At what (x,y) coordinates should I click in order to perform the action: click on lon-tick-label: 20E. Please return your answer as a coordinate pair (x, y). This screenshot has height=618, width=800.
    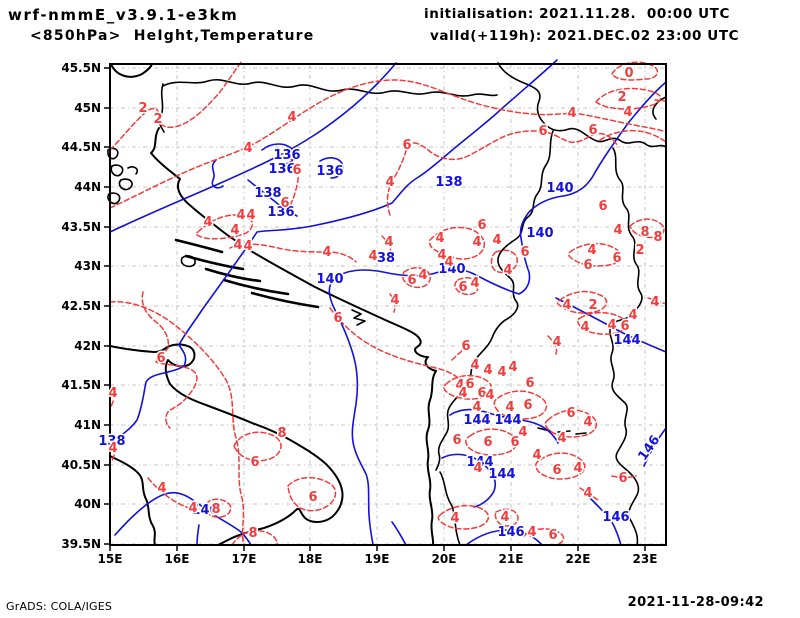
    Looking at the image, I should click on (444, 559).